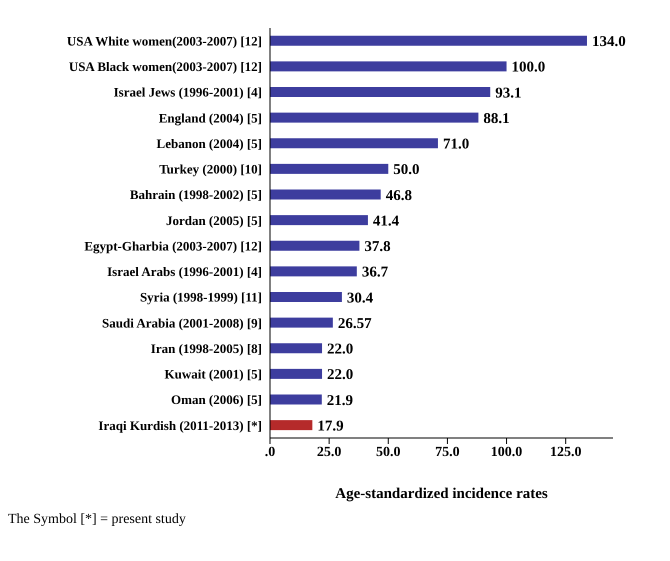 The image size is (670, 561). Describe the element at coordinates (355, 324) in the screenshot. I see `data-label: 26.57` at that location.